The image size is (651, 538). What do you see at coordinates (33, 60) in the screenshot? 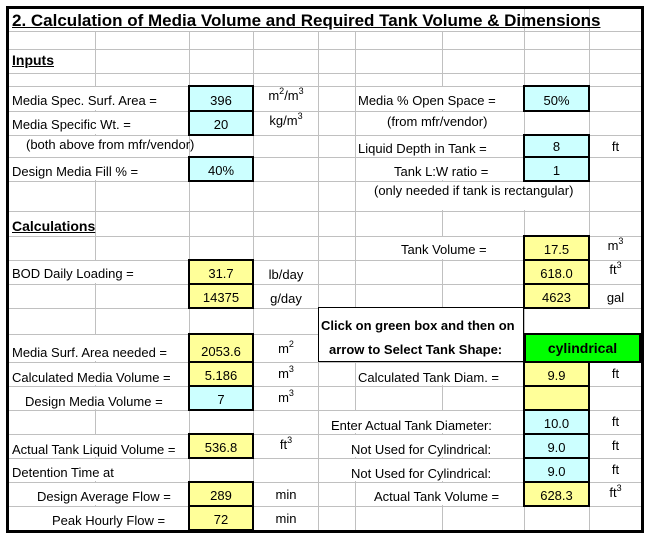
I see `inputs-heading: Inputs` at bounding box center [33, 60].